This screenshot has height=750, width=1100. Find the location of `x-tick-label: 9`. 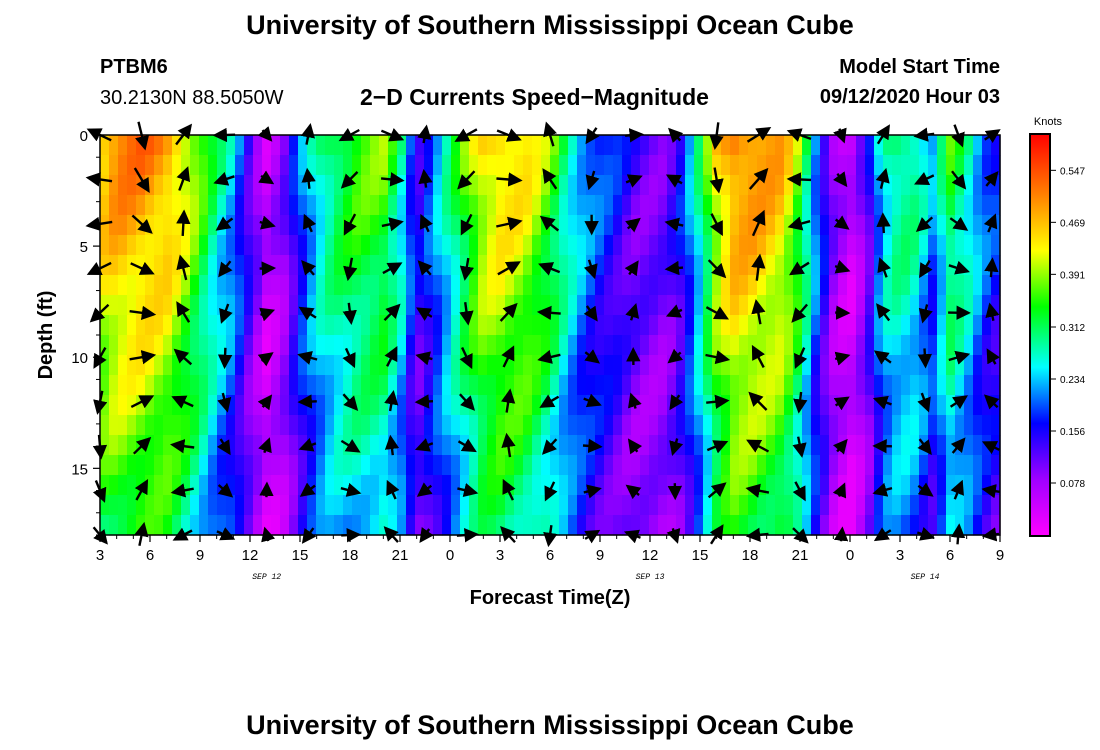

x-tick-label: 9 is located at coordinates (600, 555).